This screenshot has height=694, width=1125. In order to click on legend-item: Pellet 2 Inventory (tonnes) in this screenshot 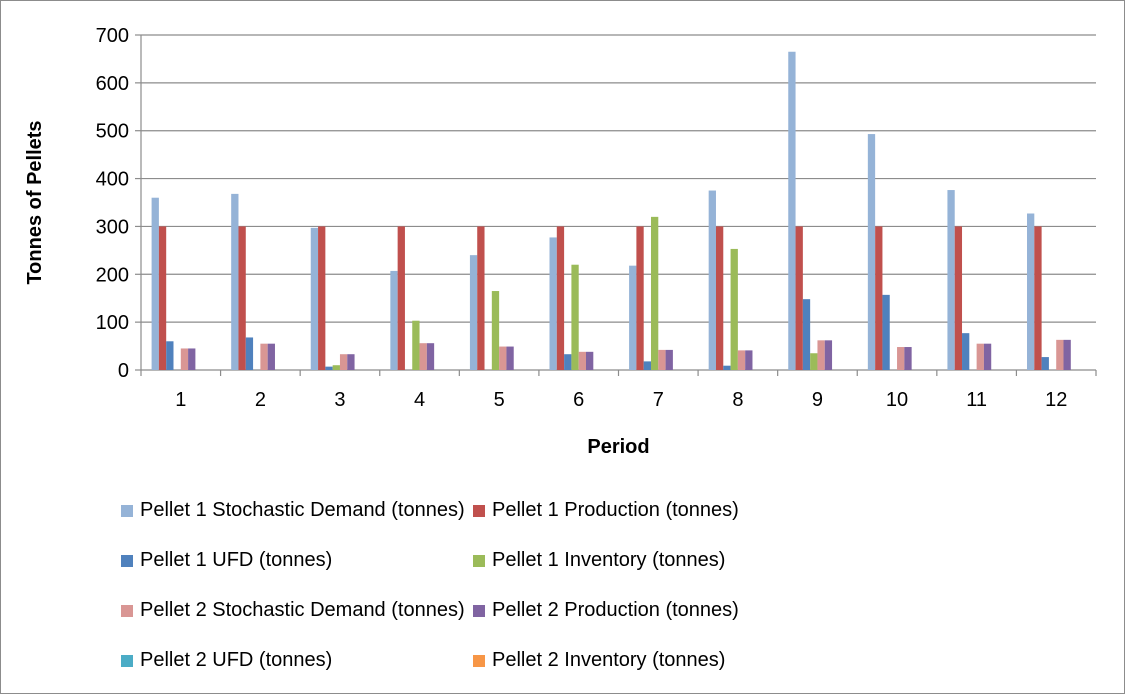, I will do `click(599, 660)`.